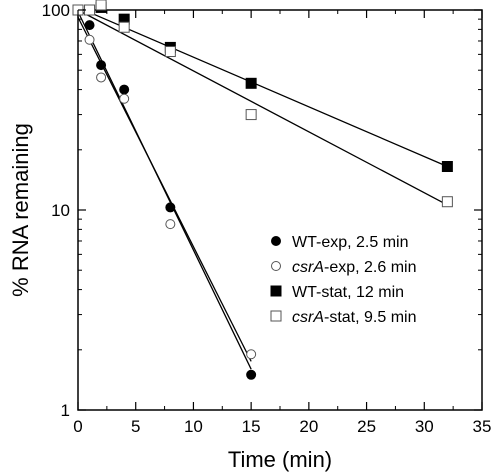 Image resolution: width=494 pixels, height=476 pixels. Describe the element at coordinates (60, 210) in the screenshot. I see `y-tick-label: 10` at that location.